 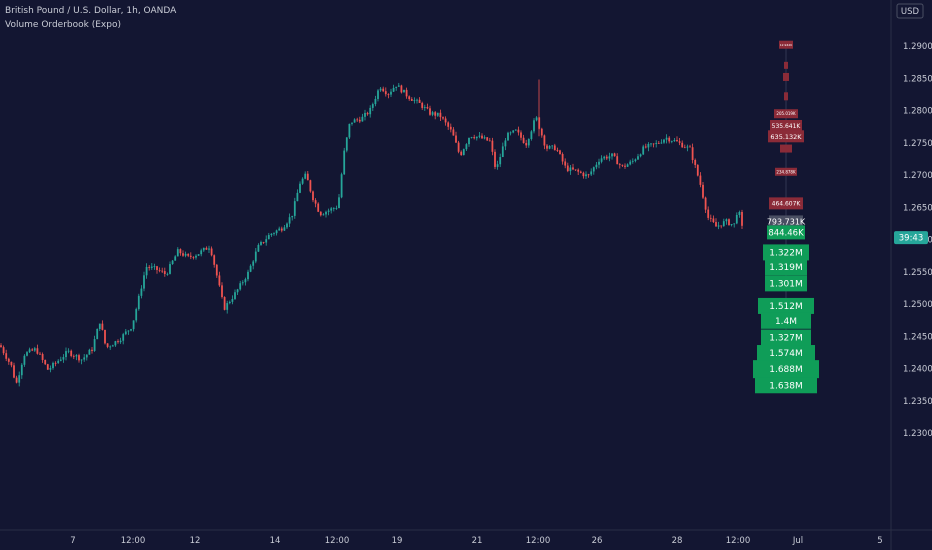 What do you see at coordinates (911, 238) in the screenshot?
I see `countdown-box` at bounding box center [911, 238].